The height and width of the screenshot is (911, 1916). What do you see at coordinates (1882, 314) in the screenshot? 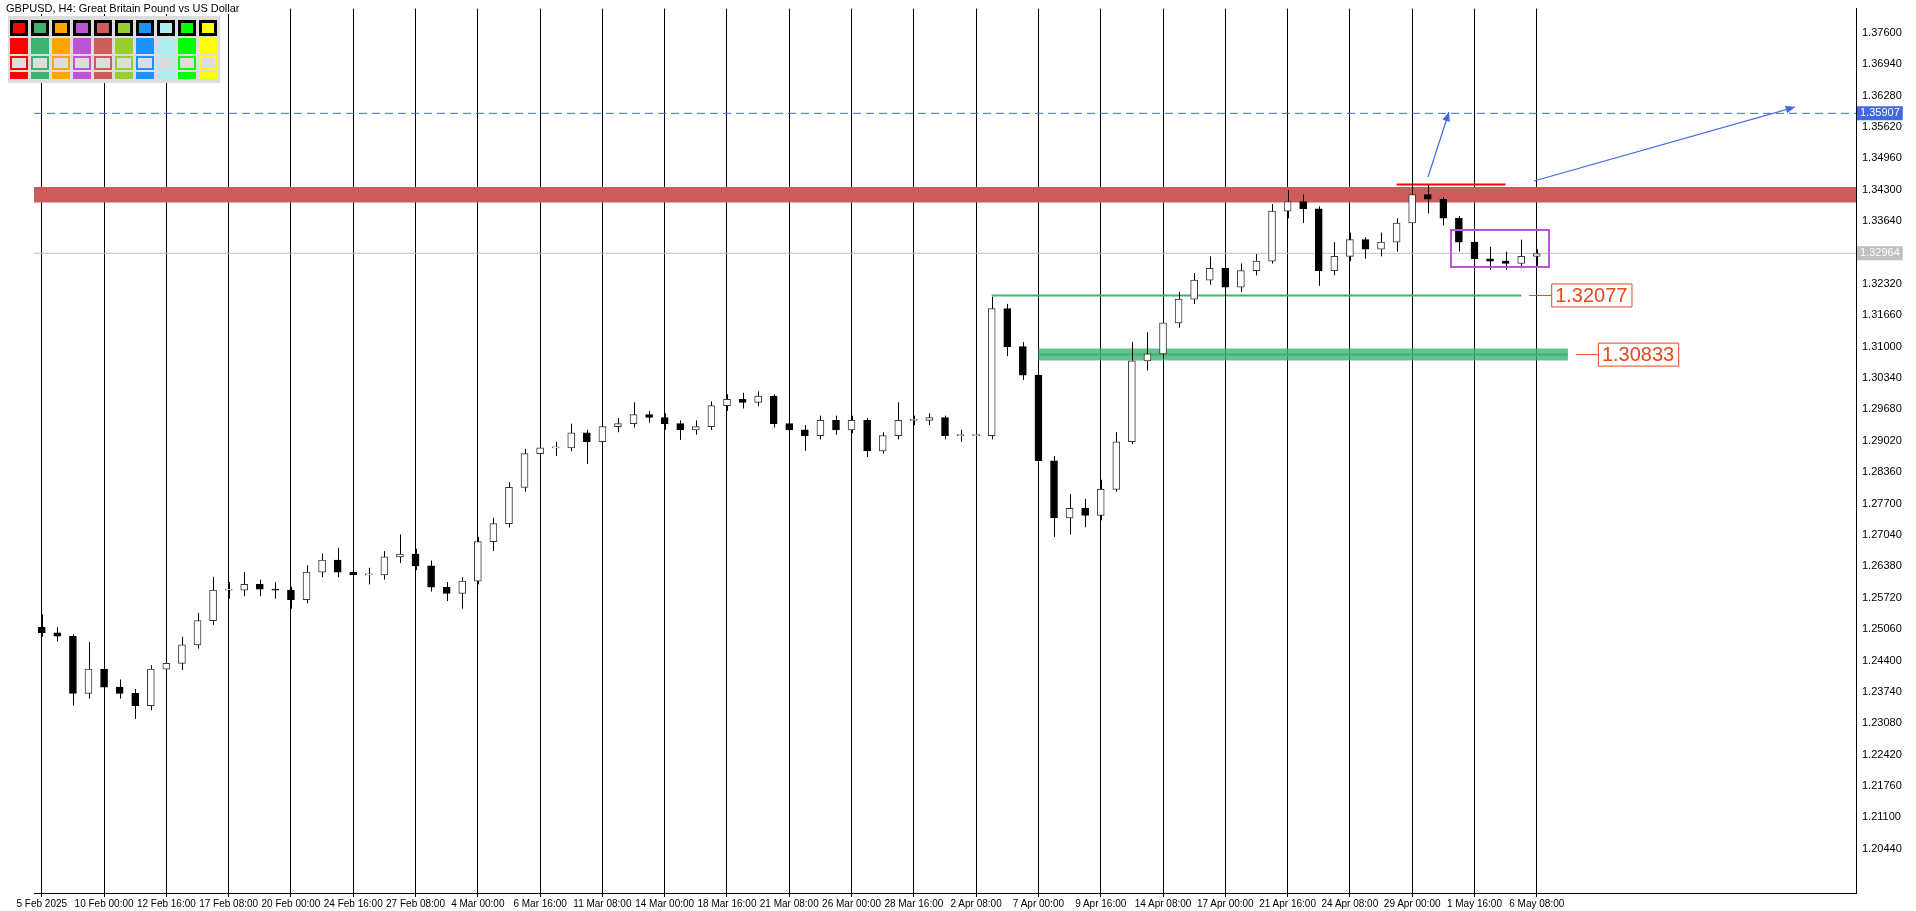
I see `y-tick-label: 1.31660` at bounding box center [1882, 314].